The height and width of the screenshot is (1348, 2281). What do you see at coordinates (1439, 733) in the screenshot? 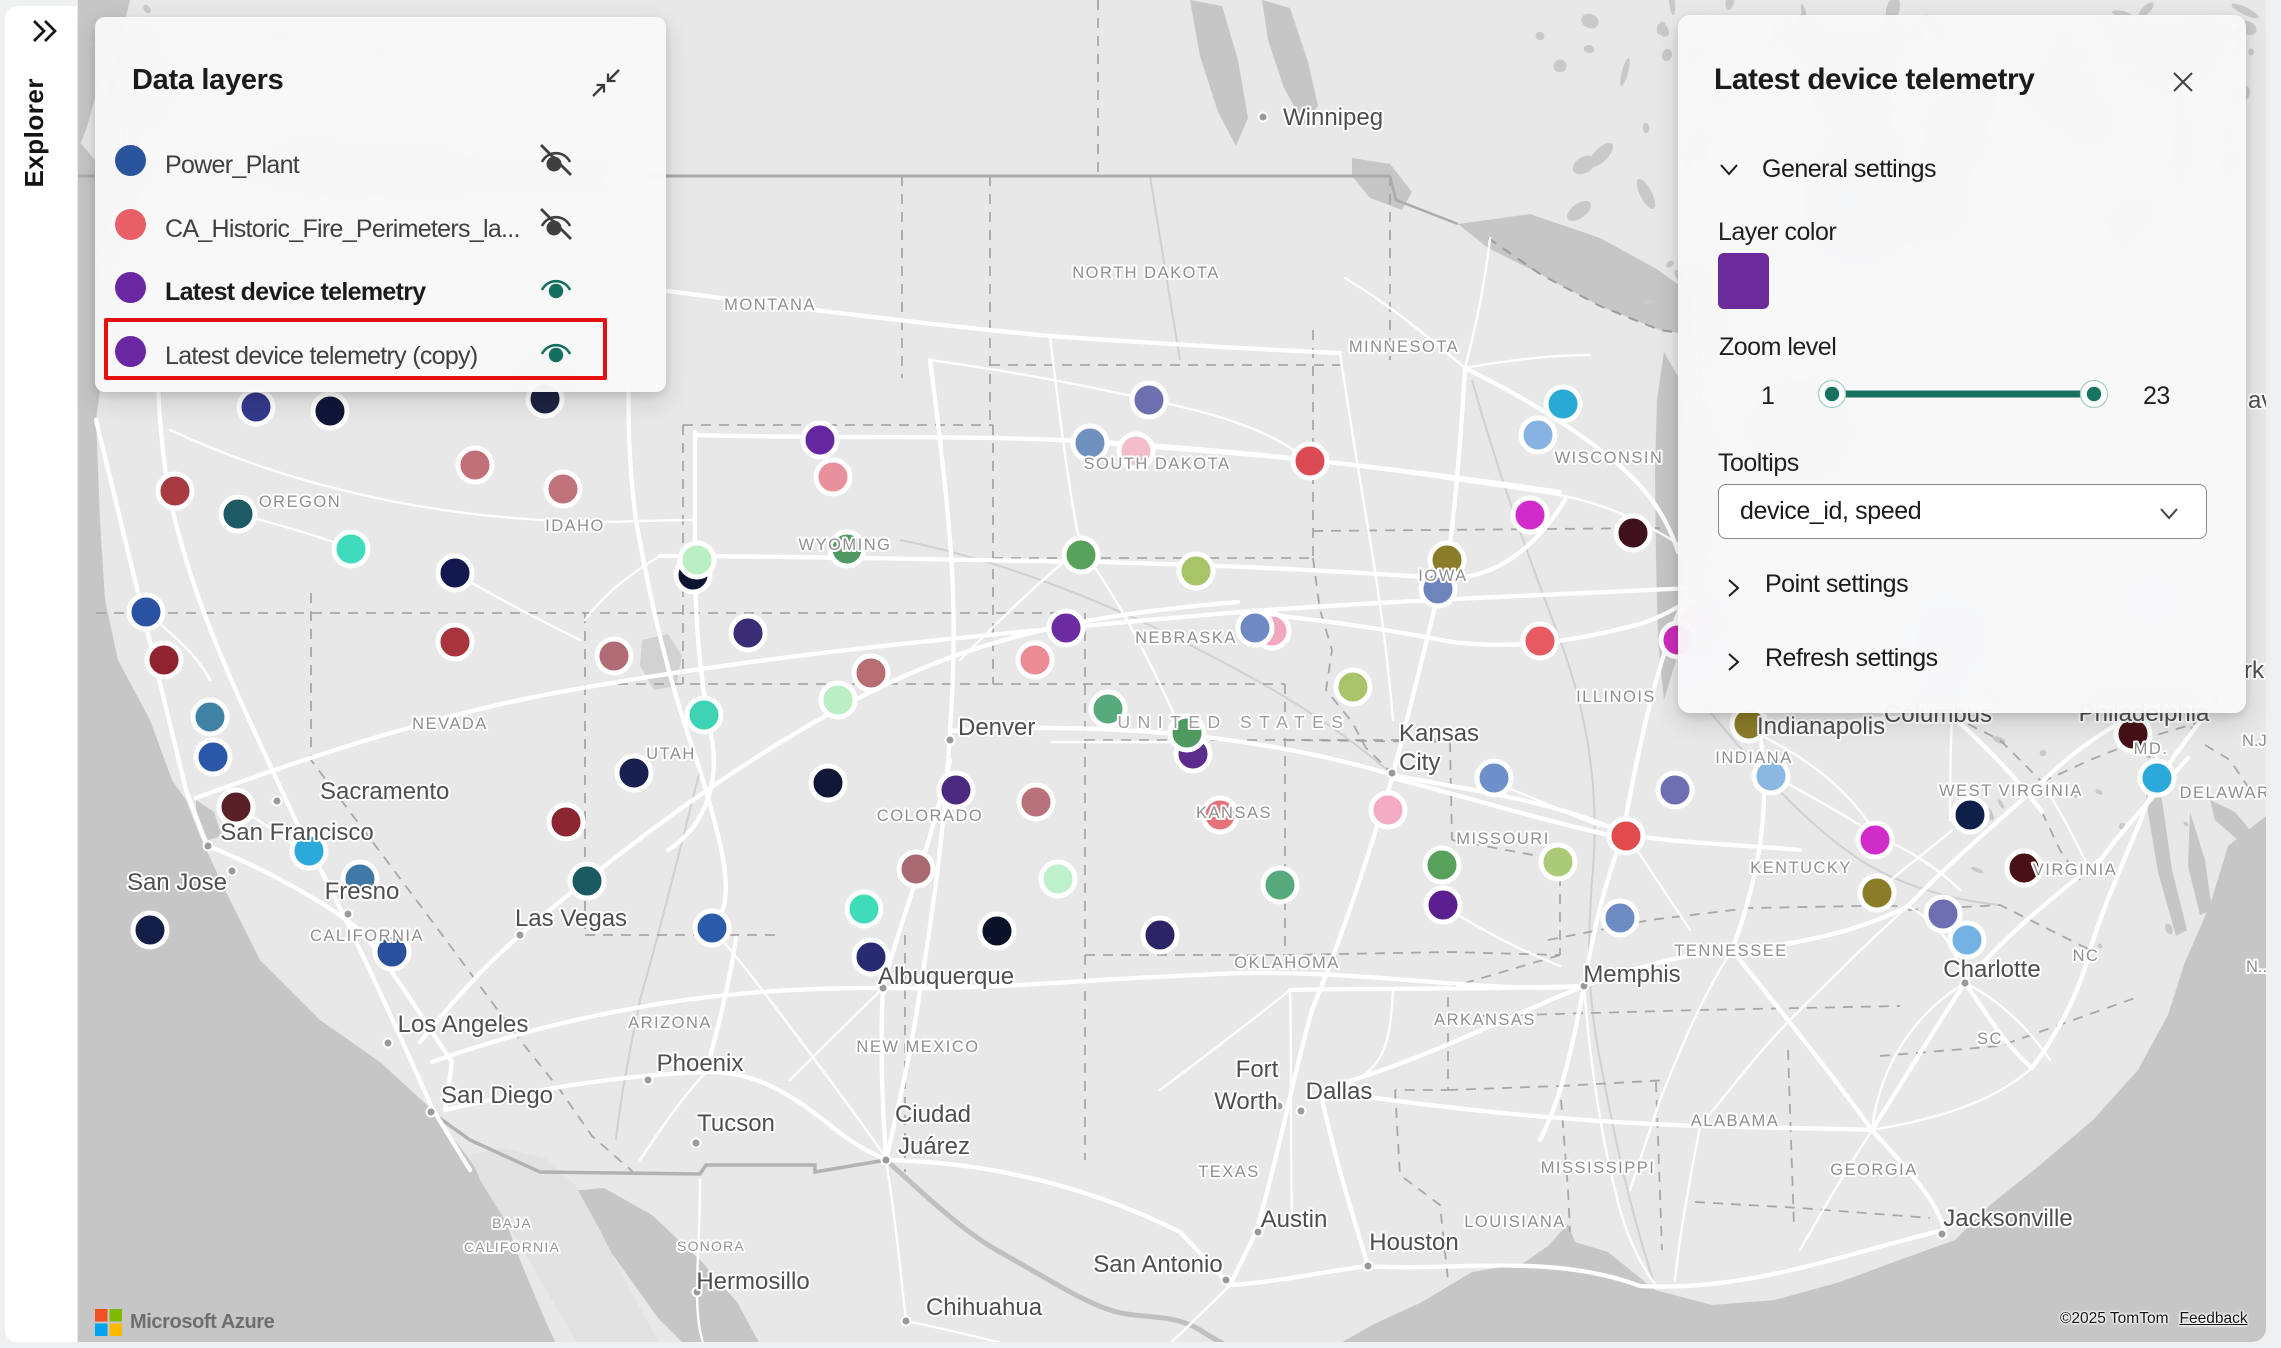
I see `svg-text: Kansas` at bounding box center [1439, 733].